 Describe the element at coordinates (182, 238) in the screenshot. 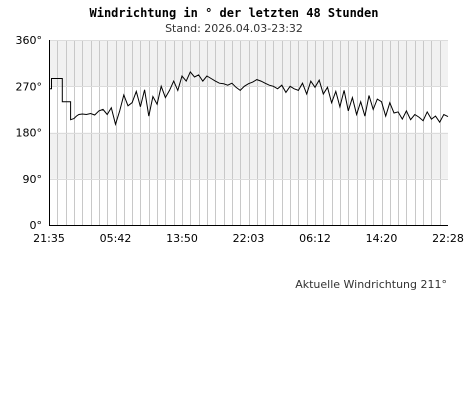

I see `x-tick-label: 13:50` at that location.